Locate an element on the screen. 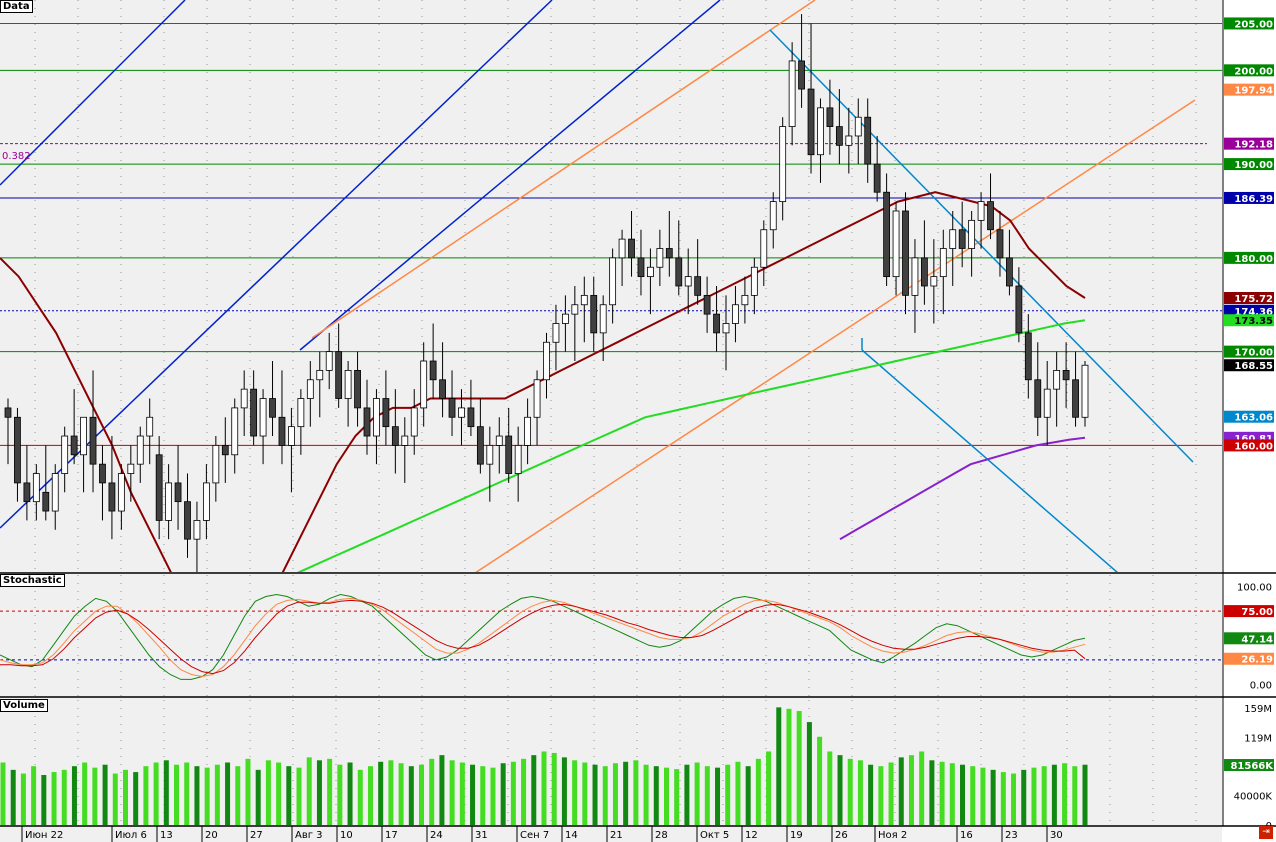 The height and width of the screenshot is (842, 1276). volume-tag-bg is located at coordinates (1249, 765).